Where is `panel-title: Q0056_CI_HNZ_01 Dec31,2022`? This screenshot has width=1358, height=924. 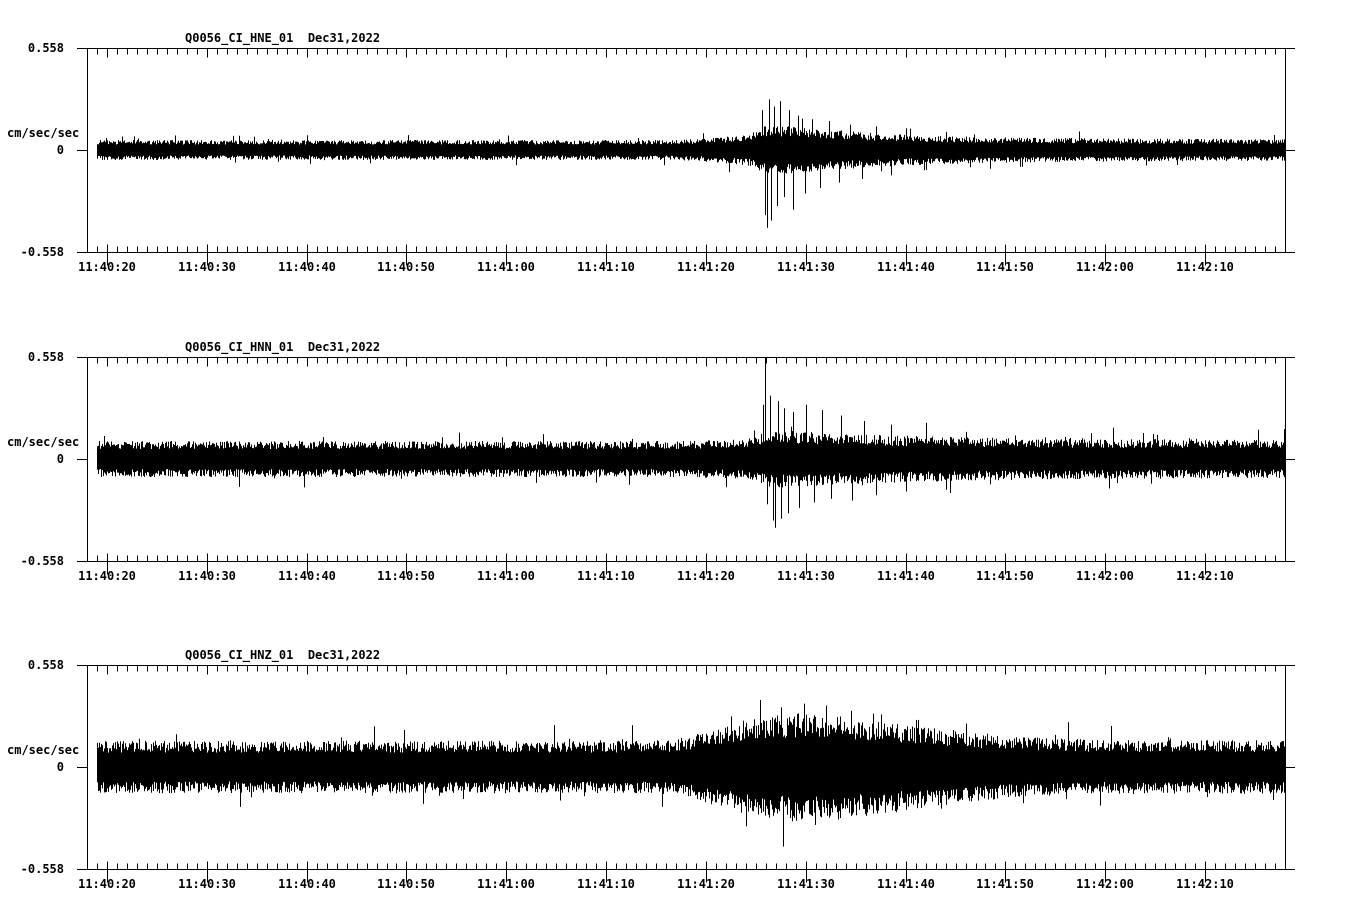
panel-title: Q0056_CI_HNZ_01 Dec31,2022 is located at coordinates (283, 655).